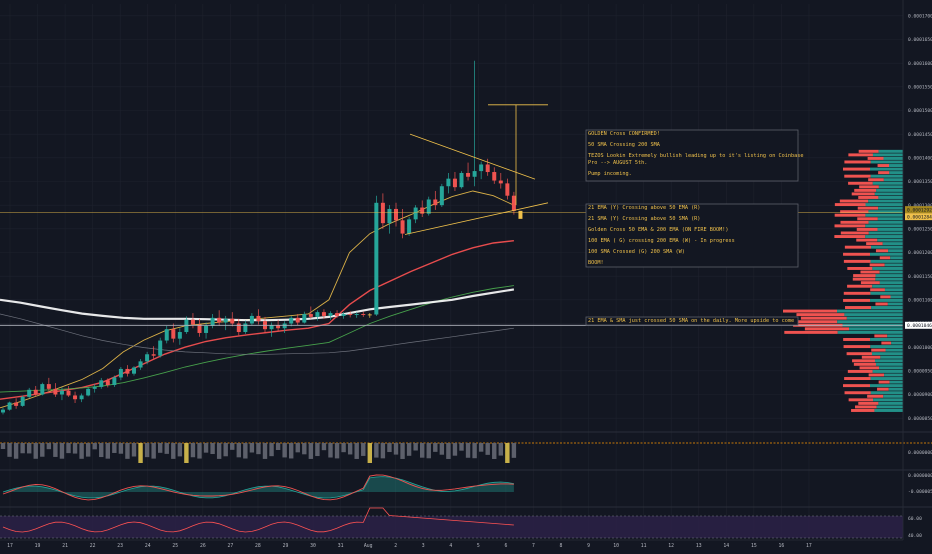 This screenshot has width=932, height=554. I want to click on annotation-line: Pump incoming., so click(610, 174).